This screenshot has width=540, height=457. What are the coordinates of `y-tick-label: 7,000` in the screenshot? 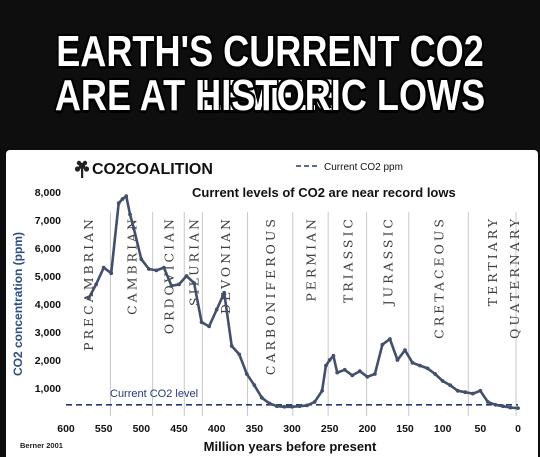 It's located at (48, 221).